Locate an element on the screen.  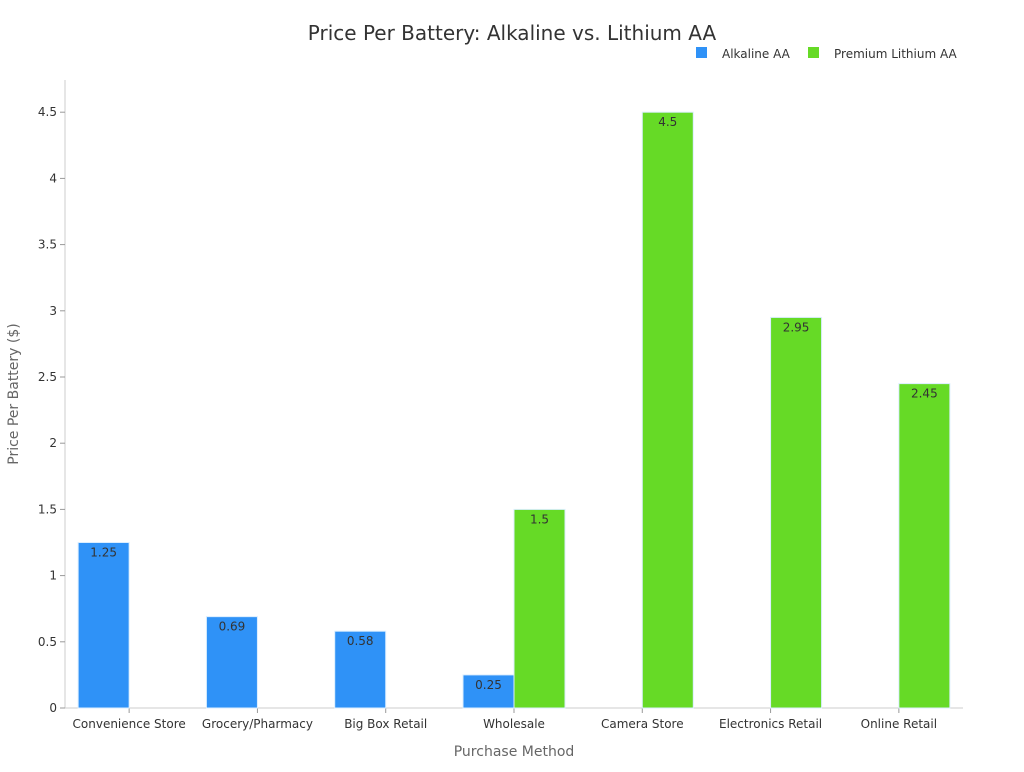
x-tick-label: Wholesale is located at coordinates (514, 724).